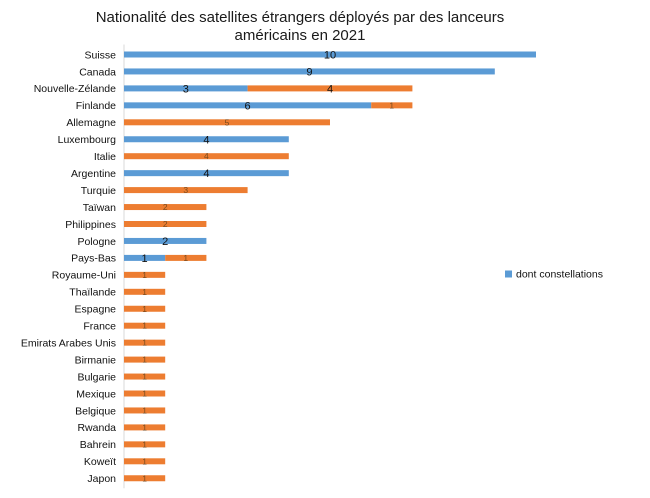 The image size is (650, 498). I want to click on bar-other-pays-bas, so click(186, 257).